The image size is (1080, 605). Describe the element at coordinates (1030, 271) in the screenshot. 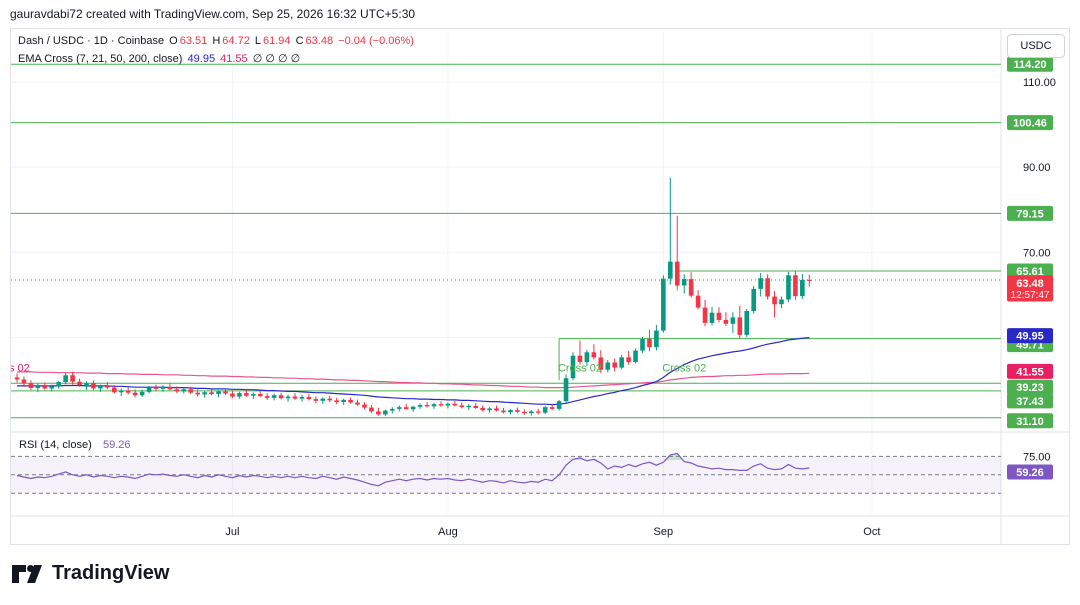

I see `level-badge: 65.61` at that location.